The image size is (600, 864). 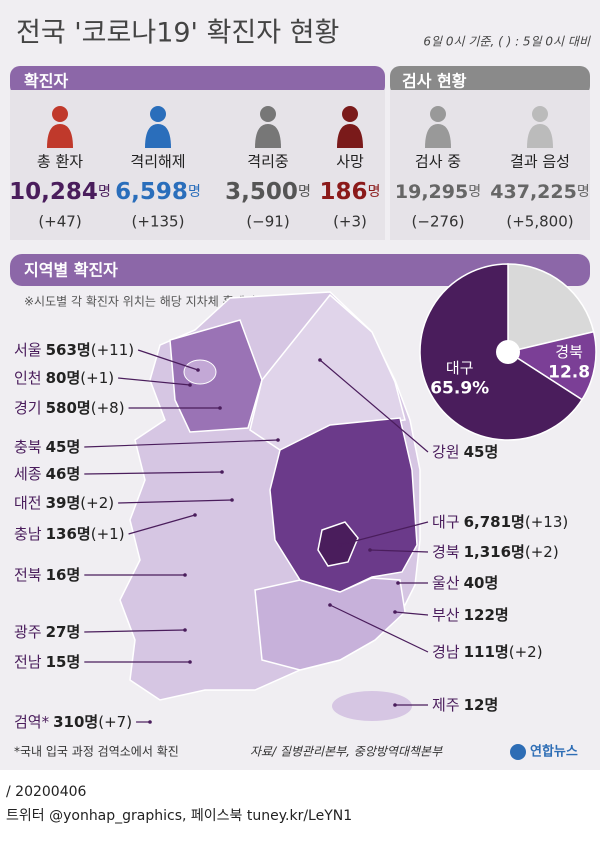 What do you see at coordinates (372, 706) in the screenshot?
I see `jeju` at bounding box center [372, 706].